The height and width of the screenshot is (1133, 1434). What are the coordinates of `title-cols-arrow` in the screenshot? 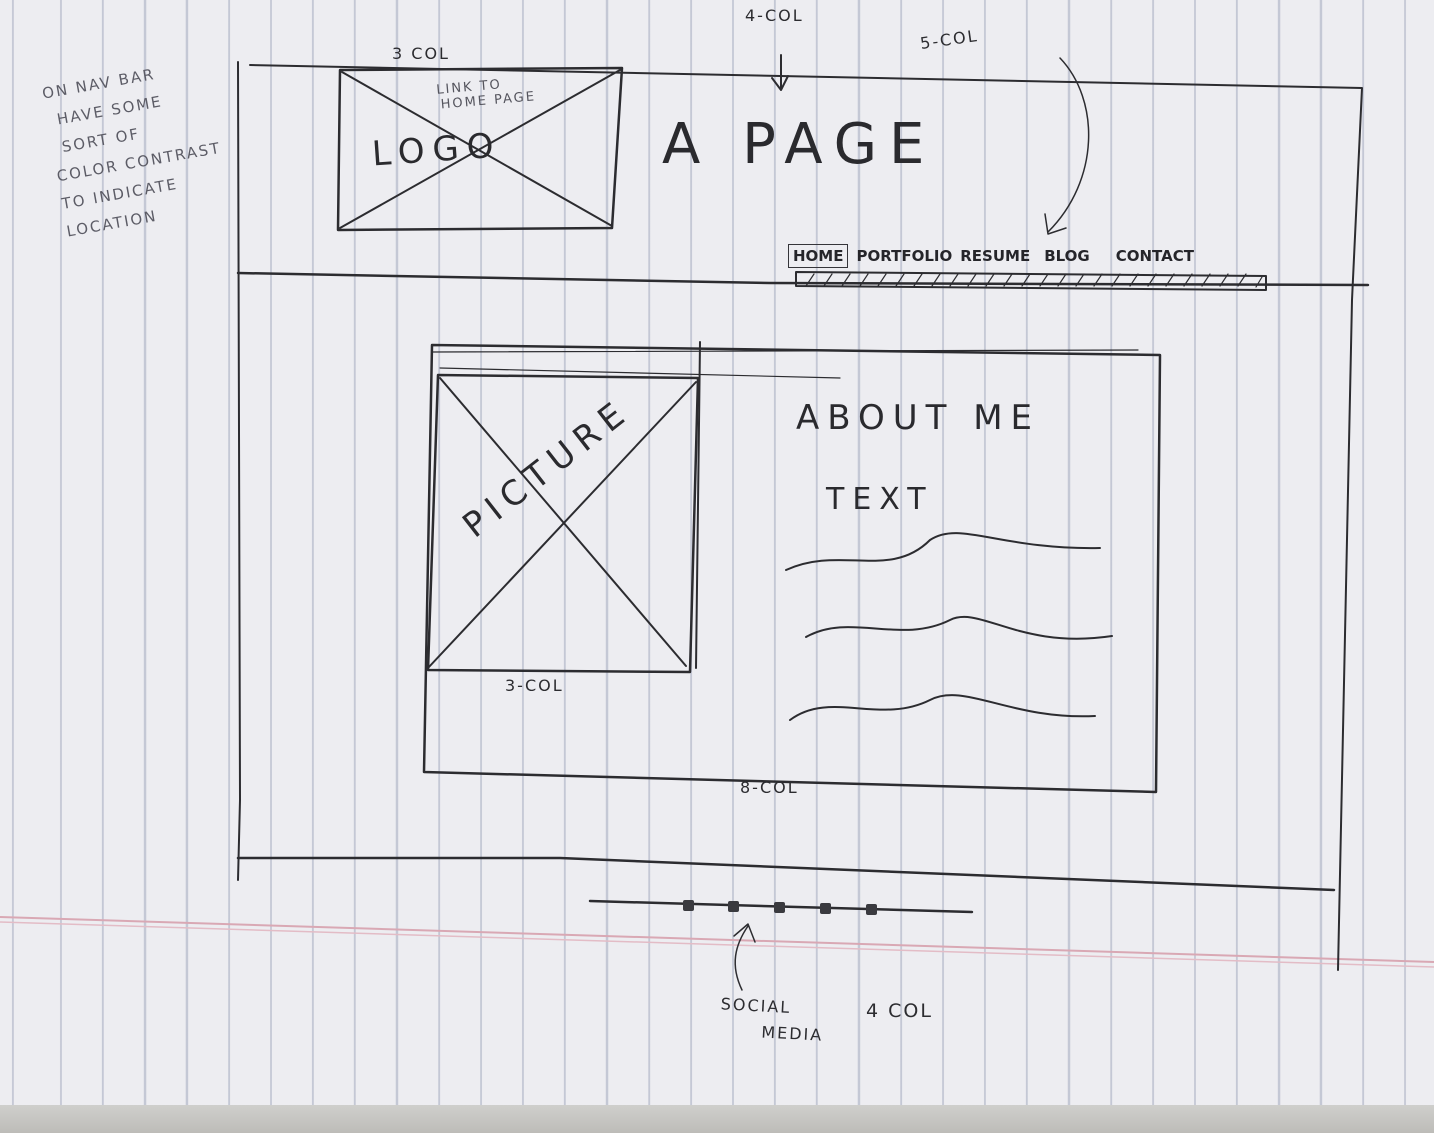 It's located at (780, 72).